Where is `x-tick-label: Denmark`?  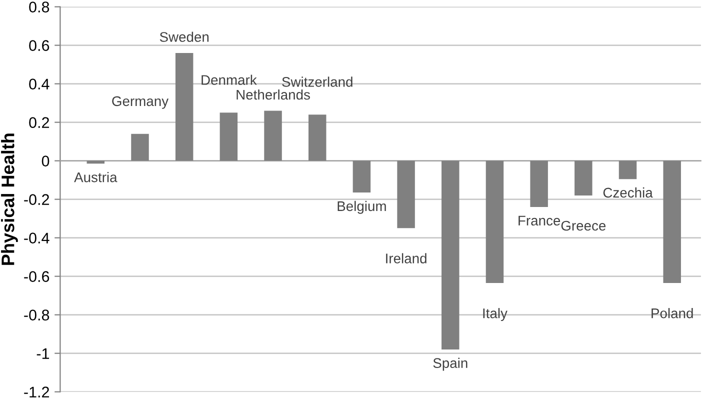
x-tick-label: Denmark is located at coordinates (229, 79).